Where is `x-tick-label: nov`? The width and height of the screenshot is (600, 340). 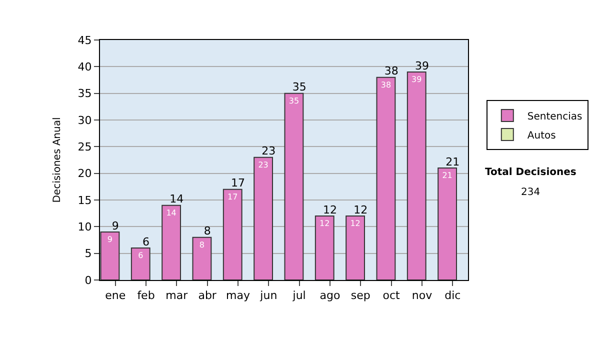 x-tick-label: nov is located at coordinates (422, 295).